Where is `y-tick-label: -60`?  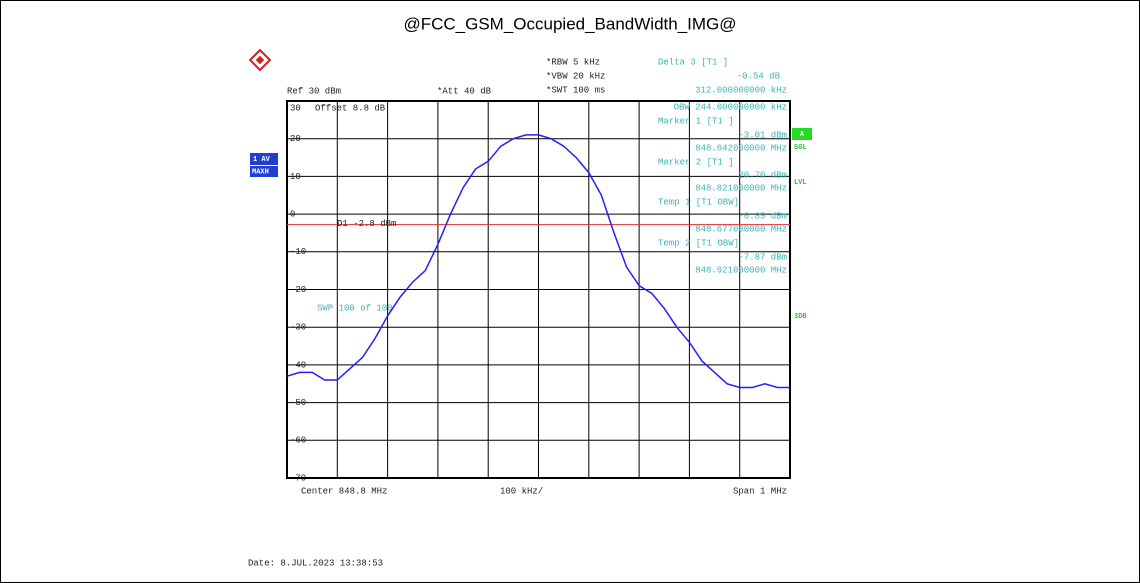 y-tick-label: -60 is located at coordinates (298, 441).